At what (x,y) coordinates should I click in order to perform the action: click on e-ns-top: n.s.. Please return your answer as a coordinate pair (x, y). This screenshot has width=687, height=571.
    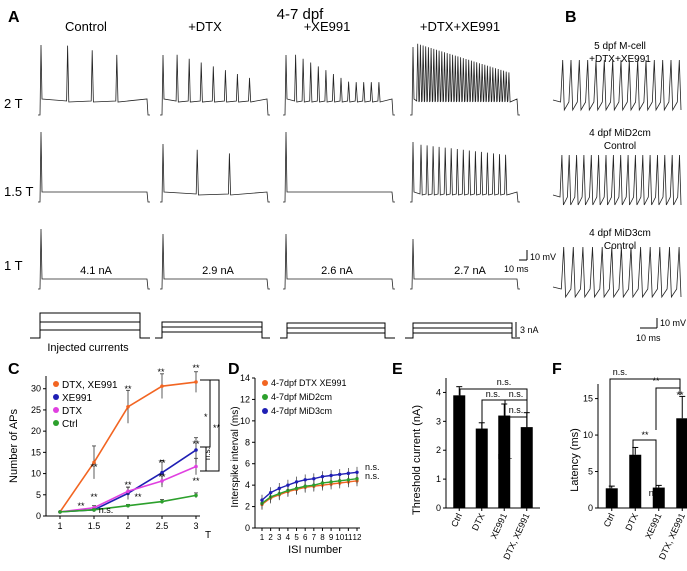
    Looking at the image, I should click on (504, 382).